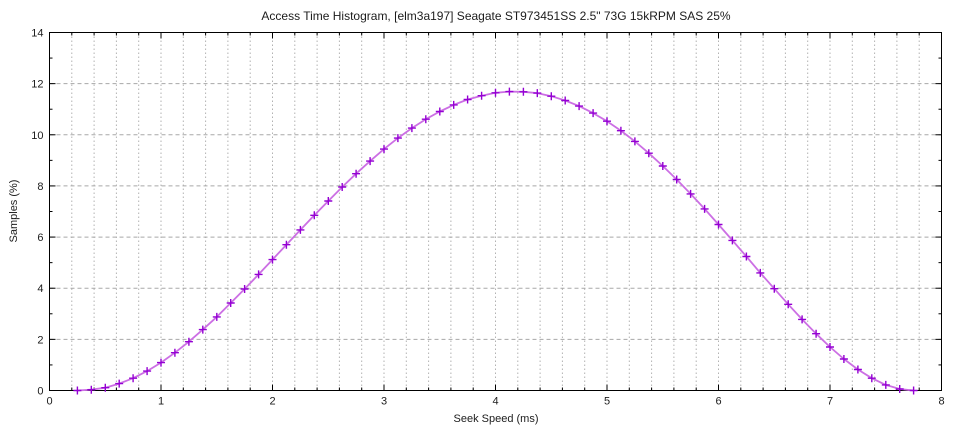 This screenshot has height=432, width=960. I want to click on svg-text: 14, so click(37, 34).